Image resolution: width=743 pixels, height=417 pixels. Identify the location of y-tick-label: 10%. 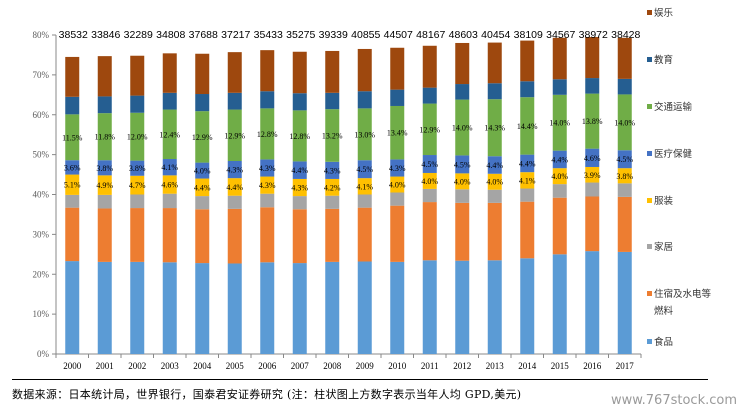
(41, 314).